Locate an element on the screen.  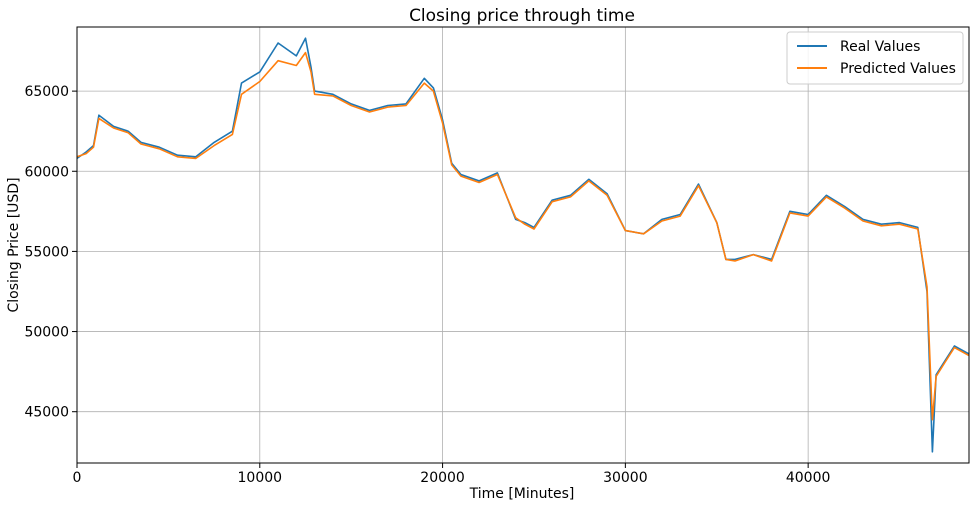
y-tick-label: 50000 is located at coordinates (46, 333).